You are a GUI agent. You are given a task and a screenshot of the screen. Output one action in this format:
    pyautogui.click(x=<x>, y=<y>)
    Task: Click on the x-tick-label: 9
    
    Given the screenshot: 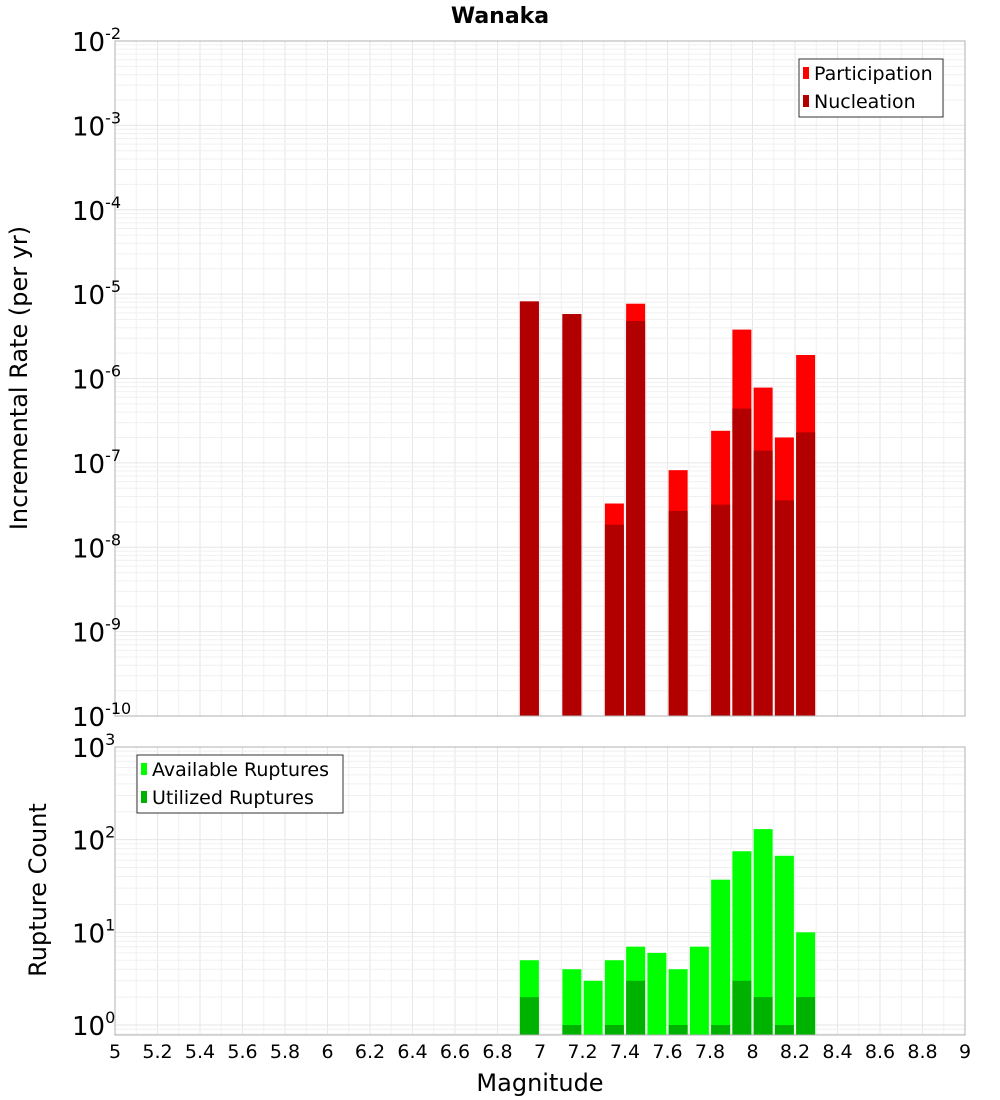 What is the action you would take?
    pyautogui.click(x=965, y=1052)
    